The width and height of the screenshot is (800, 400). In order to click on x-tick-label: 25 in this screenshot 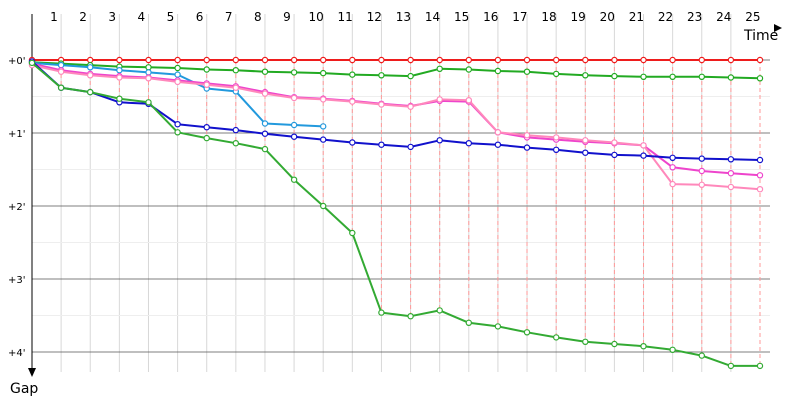, I will do `click(752, 17)`.